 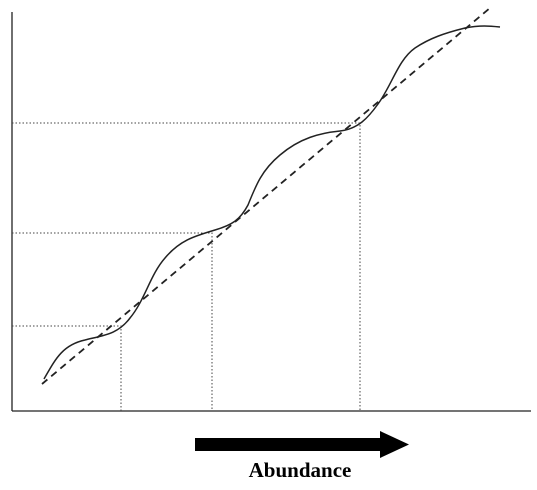 I want to click on arrow-head, so click(x=394, y=444).